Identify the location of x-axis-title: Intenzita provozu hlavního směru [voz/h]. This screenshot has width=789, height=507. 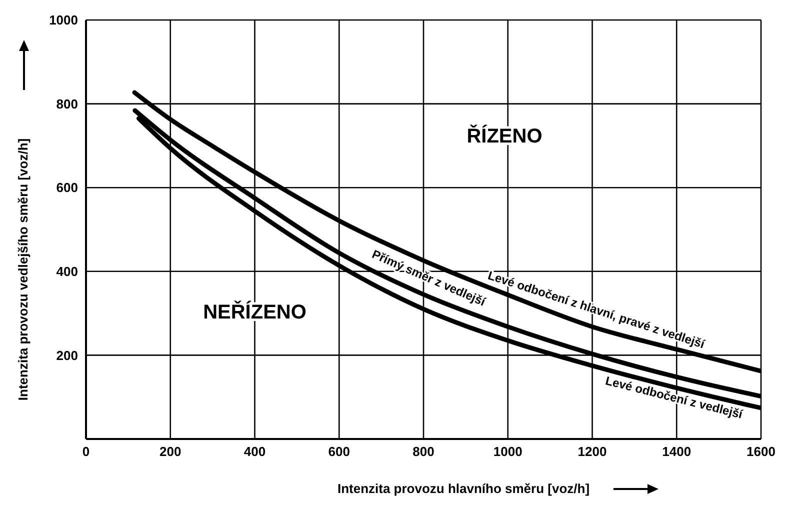
(463, 488).